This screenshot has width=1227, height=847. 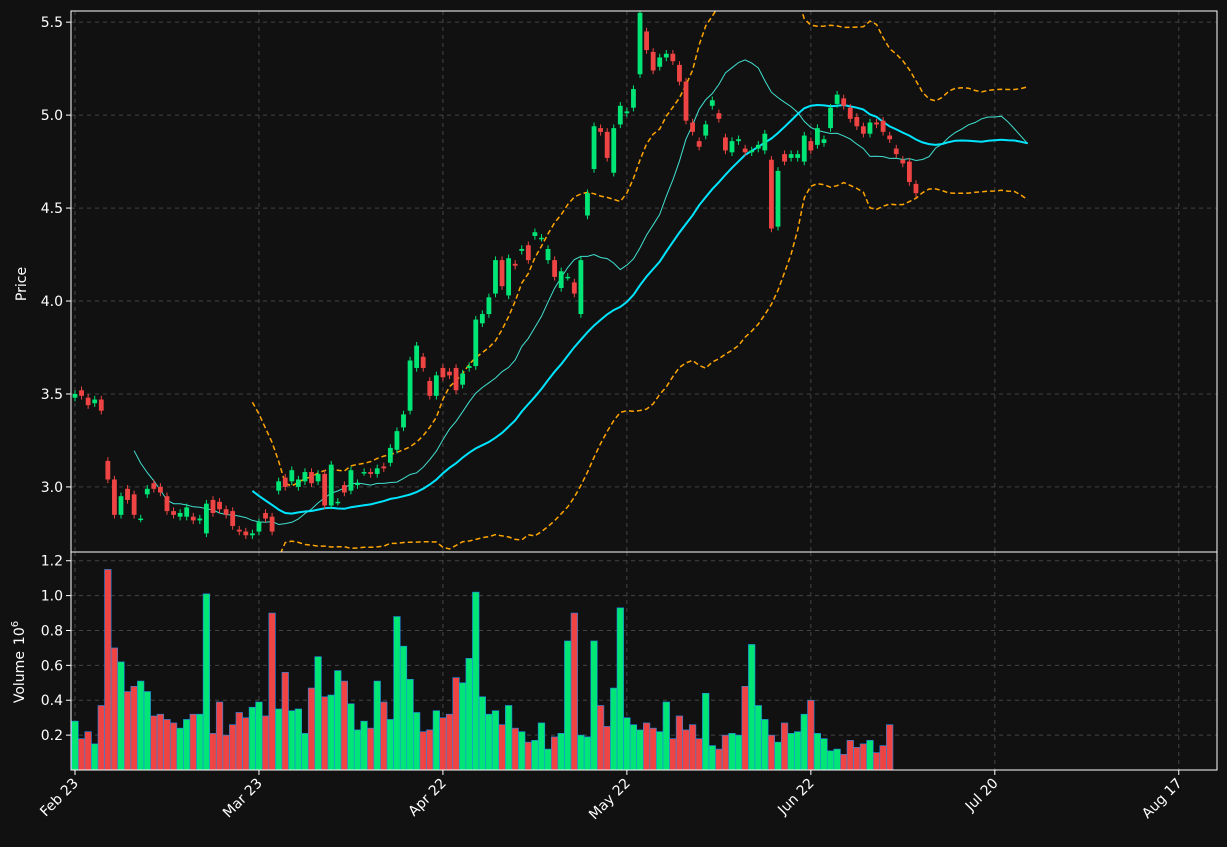 What do you see at coordinates (56, 649) in the screenshot?
I see `volume-axis-ticks: 0.2 0.4 0.6 0.8 1.0 1.2` at bounding box center [56, 649].